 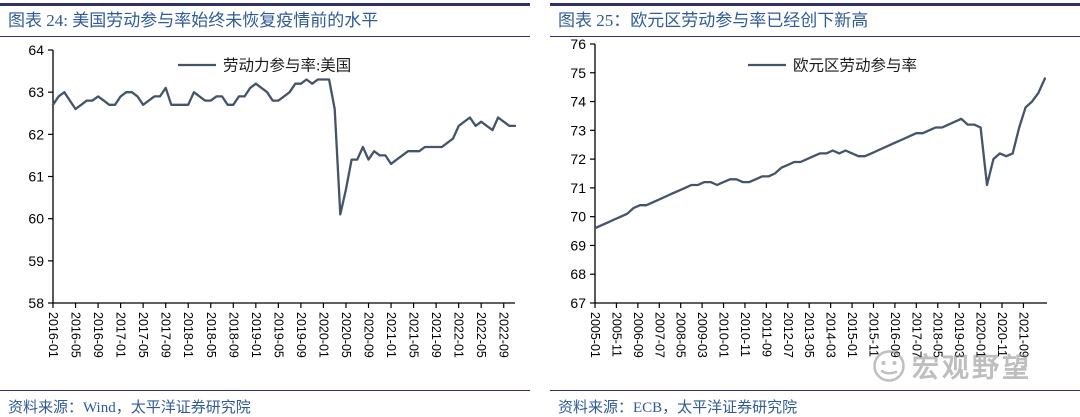 I want to click on svg-text: 2012-07, so click(x=788, y=335).